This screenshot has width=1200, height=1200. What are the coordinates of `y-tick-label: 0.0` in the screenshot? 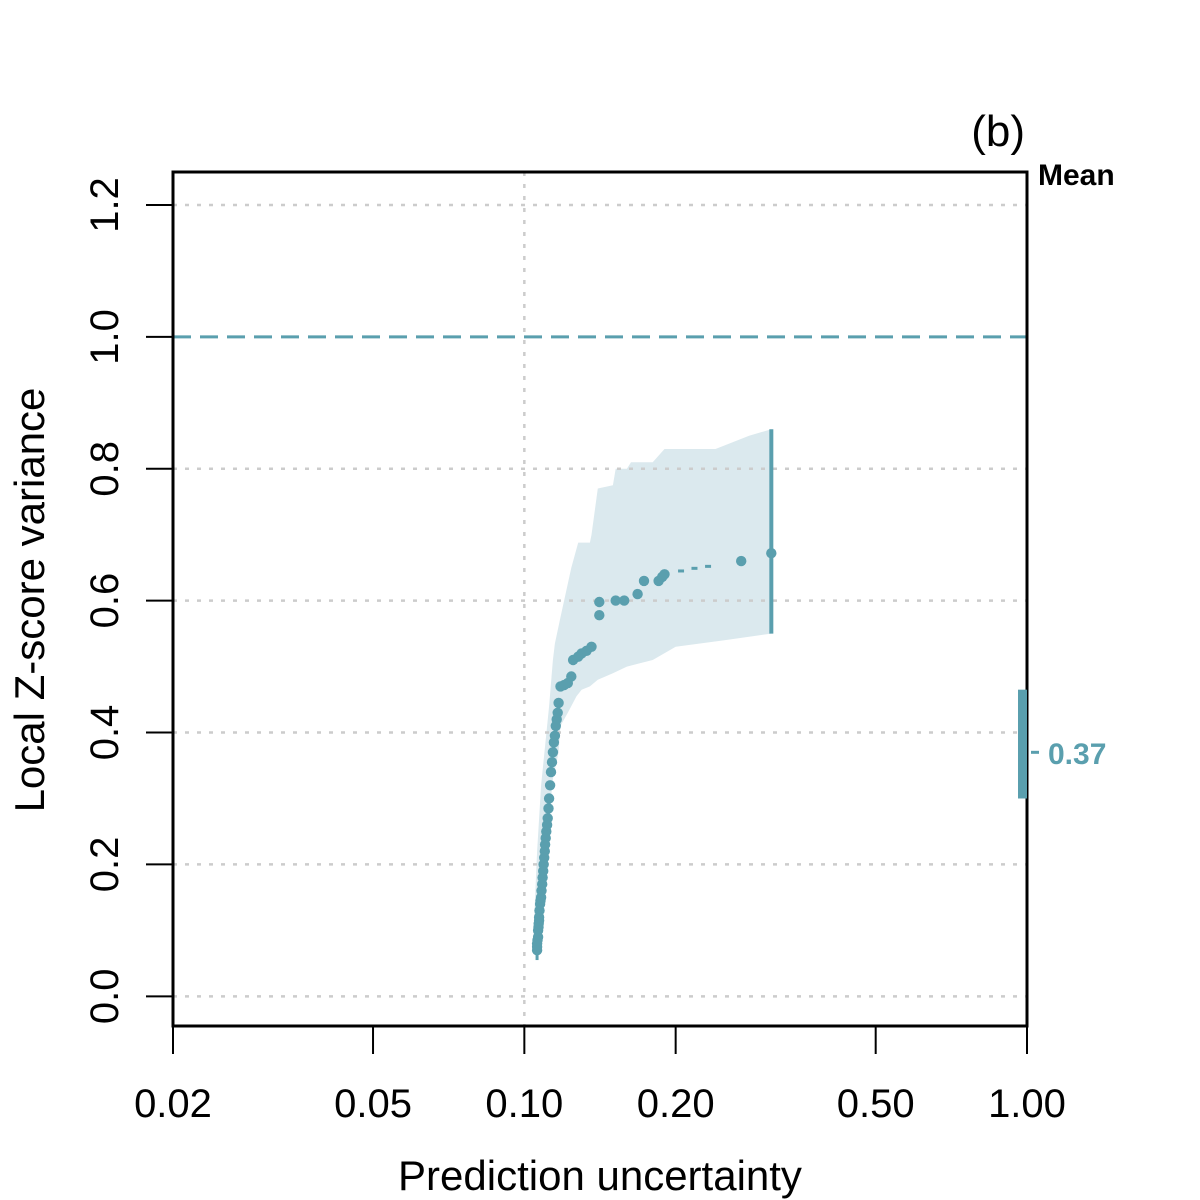 It's located at (105, 996).